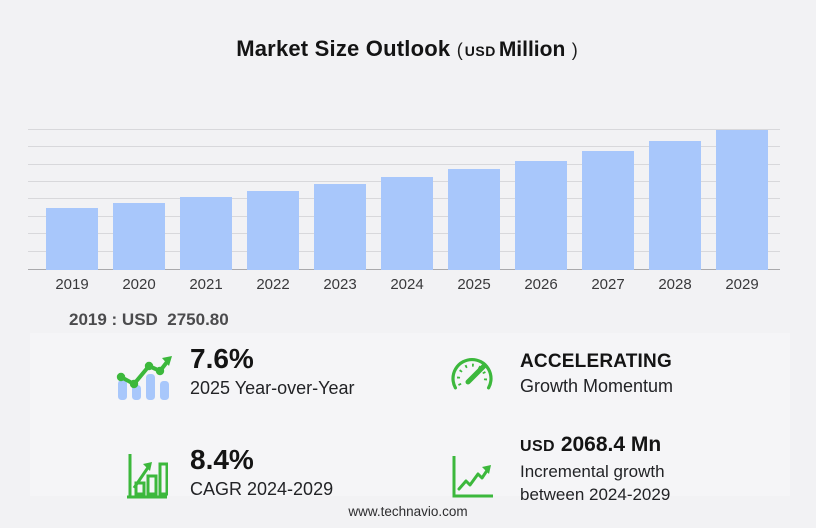 This screenshot has height=528, width=816. I want to click on bar-2021, so click(206, 233).